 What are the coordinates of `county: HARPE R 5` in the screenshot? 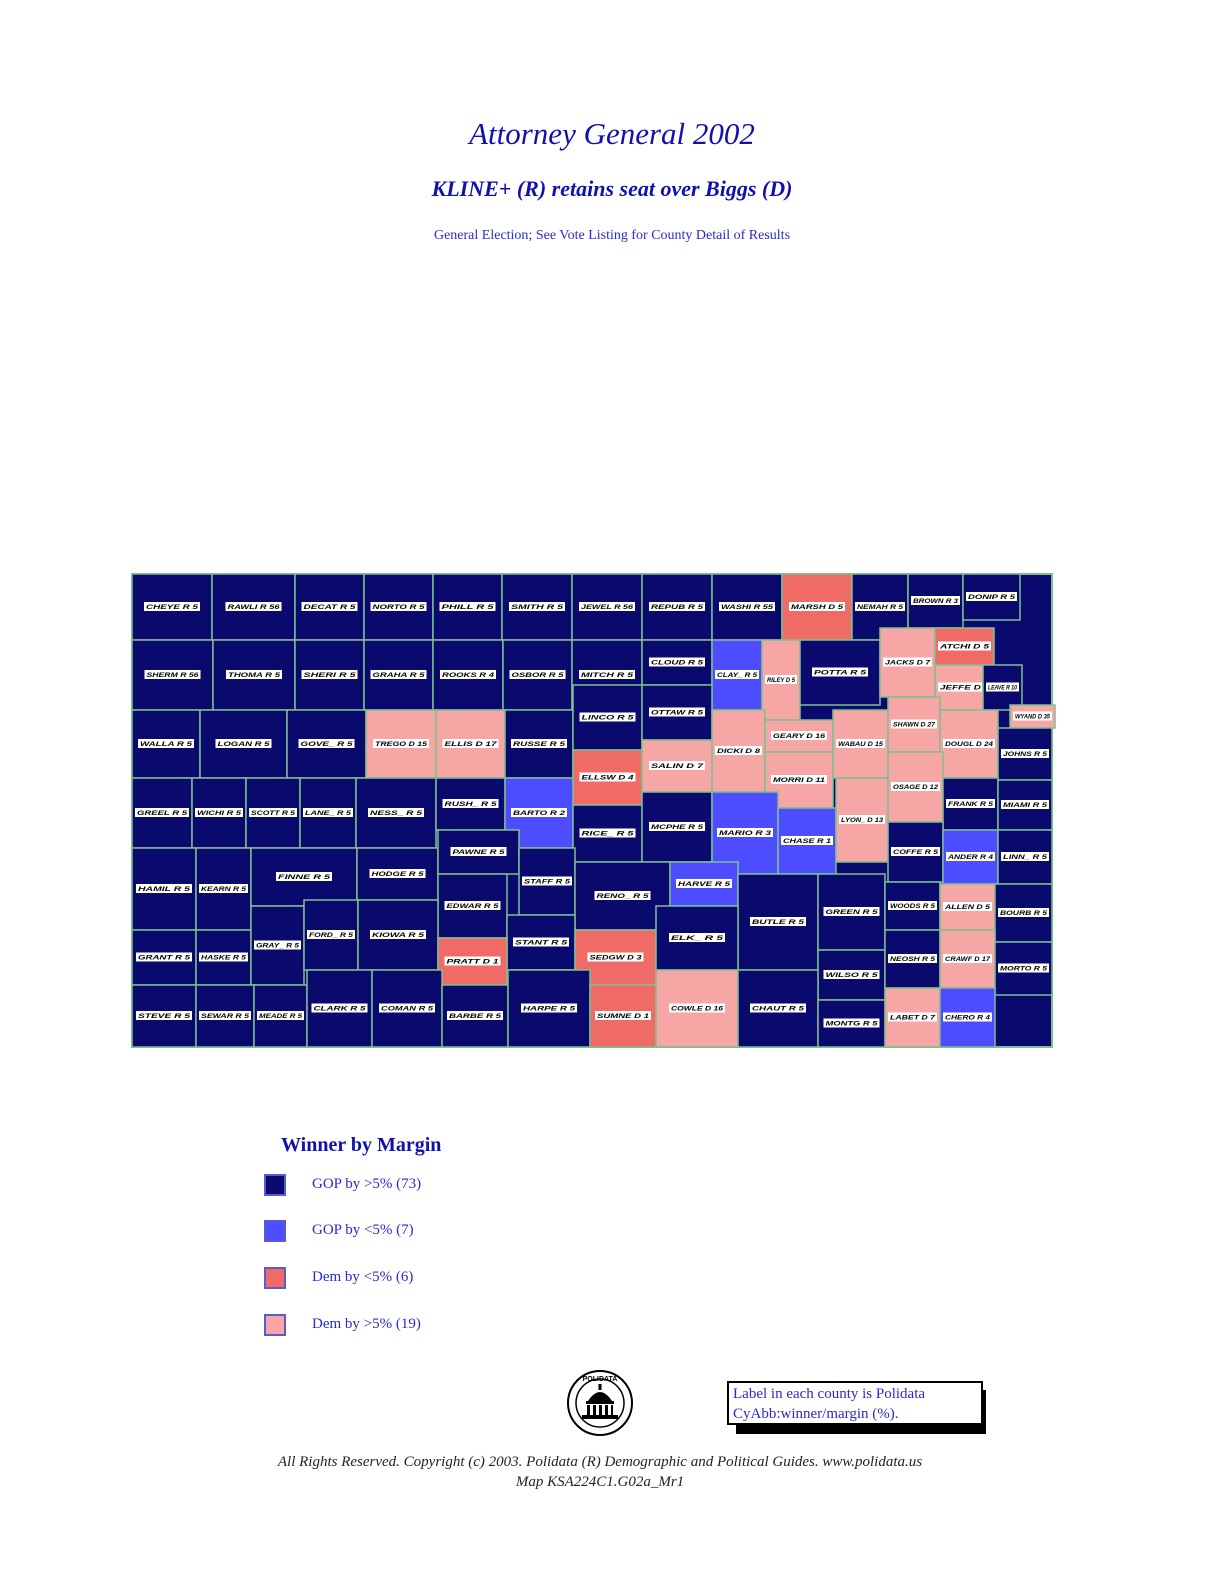 It's located at (549, 1008).